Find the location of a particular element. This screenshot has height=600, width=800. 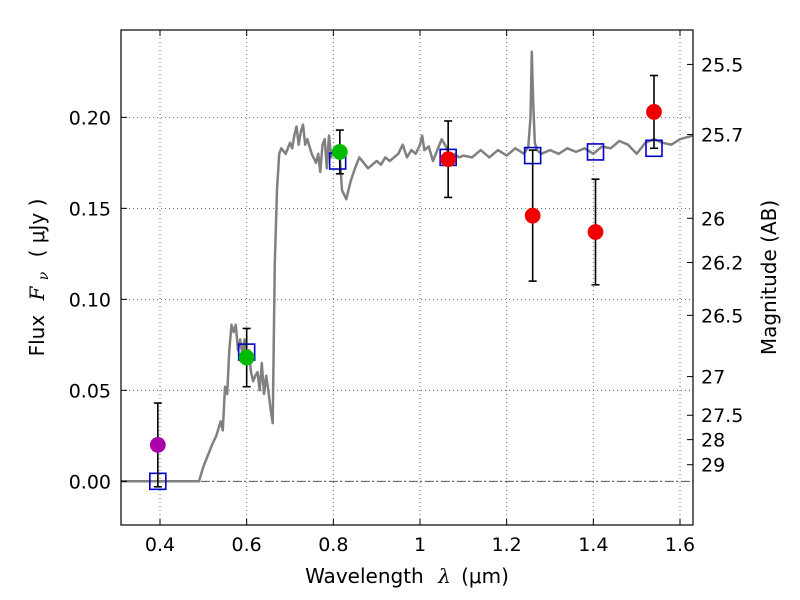

y-tick-label: 0.00 is located at coordinates (90, 482).